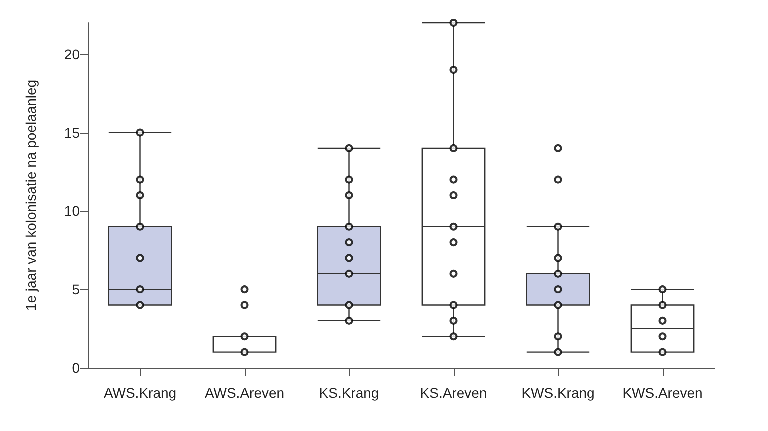 This screenshot has height=431, width=768. I want to click on y-tick-label: 10, so click(72, 211).